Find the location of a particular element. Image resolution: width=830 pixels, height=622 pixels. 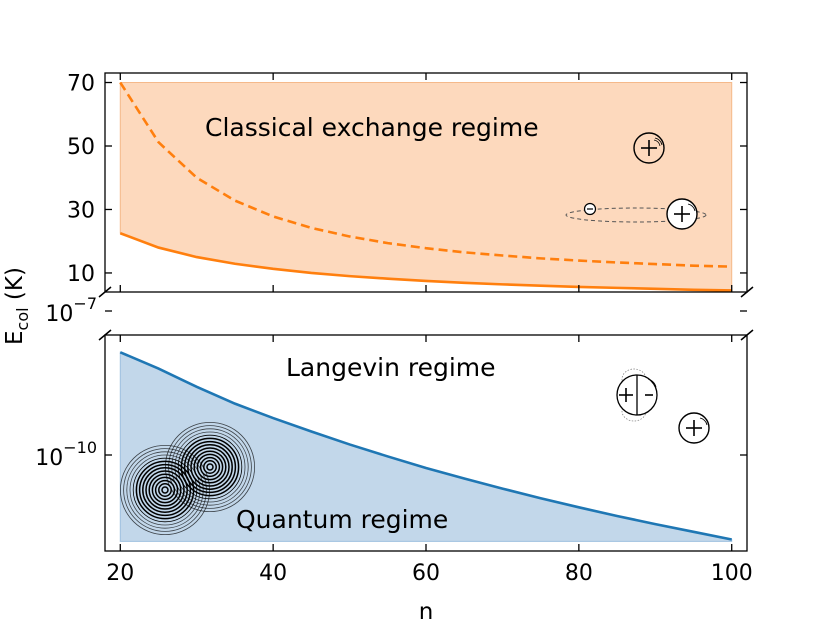

wavefunction-icon is located at coordinates (187, 478).